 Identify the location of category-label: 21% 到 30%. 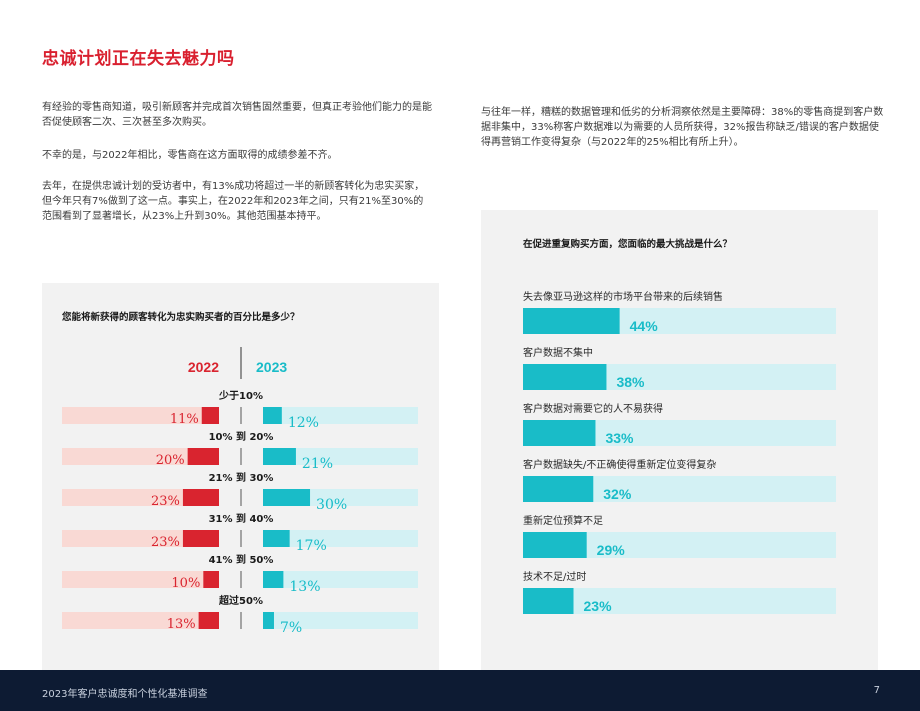
(241, 477).